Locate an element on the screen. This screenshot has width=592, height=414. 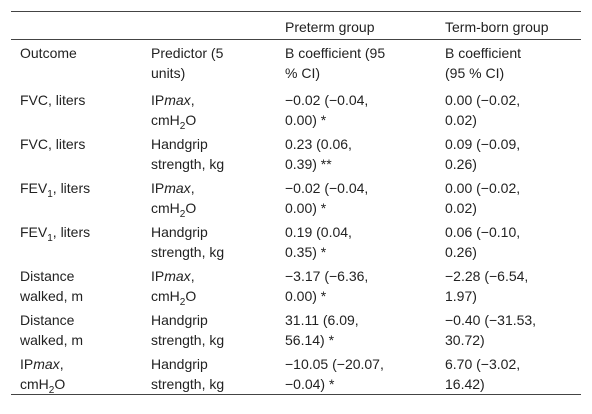
cell-line: 0.39) ** is located at coordinates (308, 163).